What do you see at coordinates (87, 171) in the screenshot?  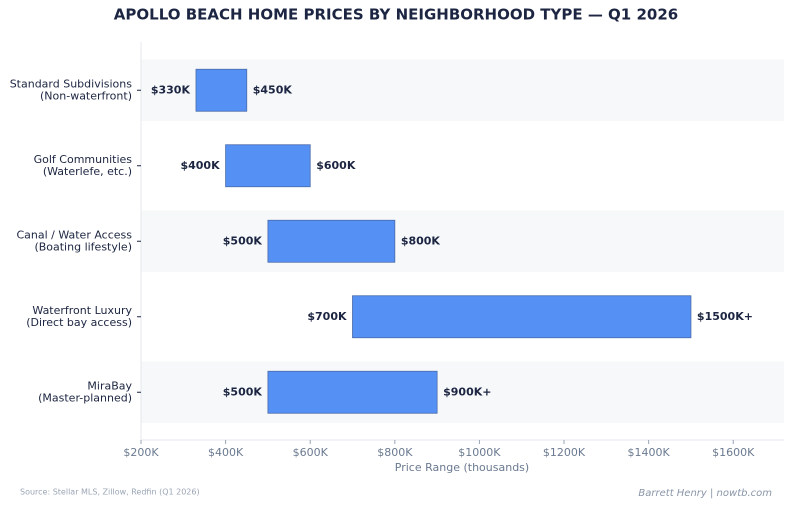 I see `y-tick-label-line: (Waterlefe, etc.)` at bounding box center [87, 171].